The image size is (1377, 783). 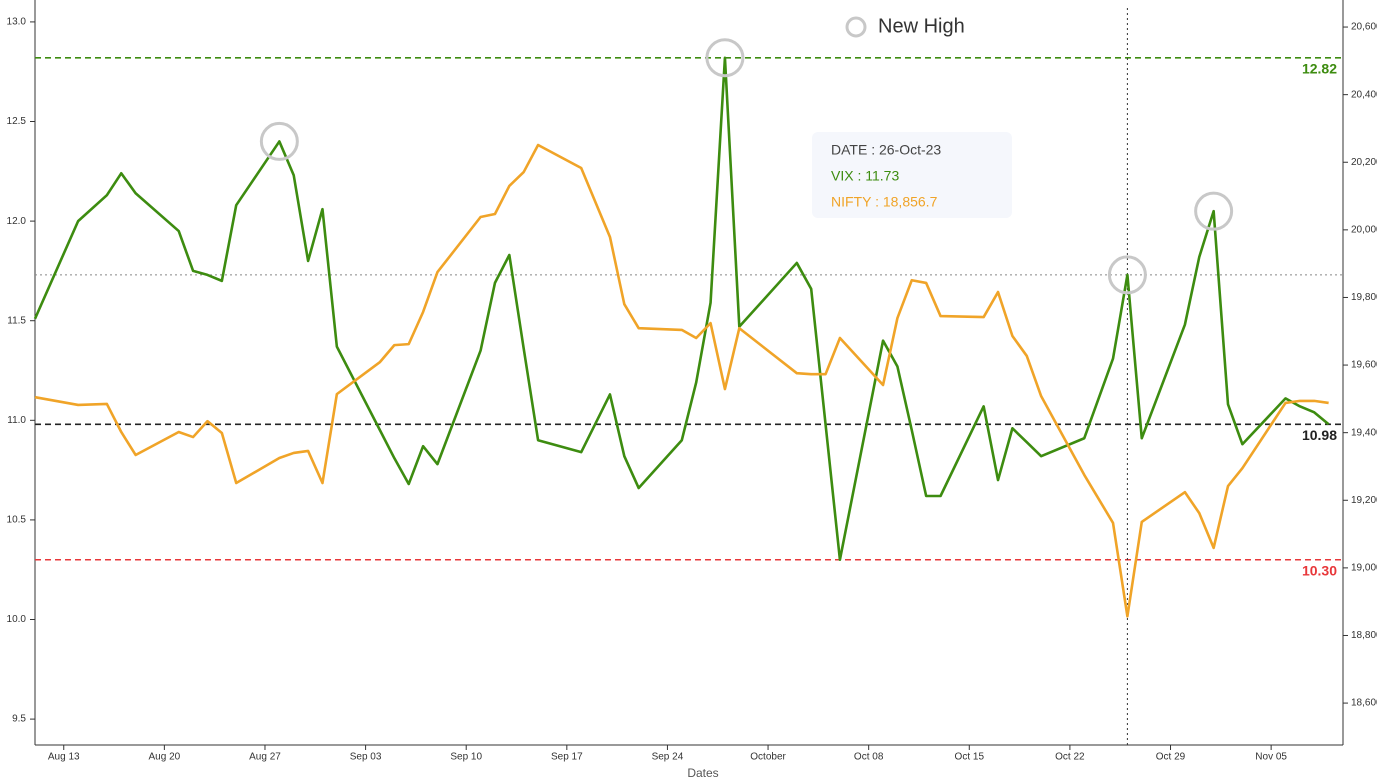 What do you see at coordinates (884, 202) in the screenshot?
I see `tooltip-nifty: NIFTY : 18,856.7` at bounding box center [884, 202].